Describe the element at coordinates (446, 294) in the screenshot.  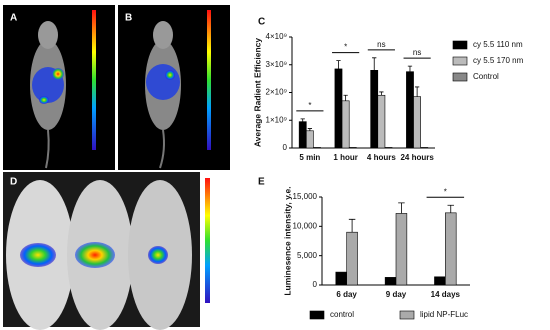
I see `x-tick-label: 14 days` at that location.